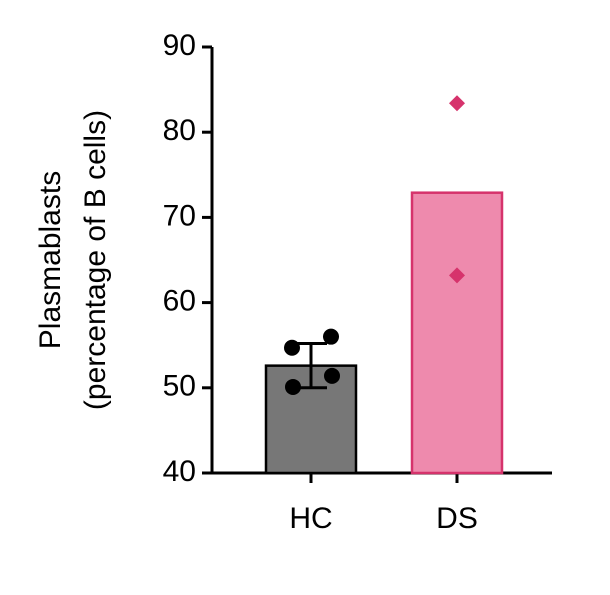  What do you see at coordinates (73, 260) in the screenshot?
I see `y-axis-title: Plasmablasts (percentage of B cells)` at bounding box center [73, 260].